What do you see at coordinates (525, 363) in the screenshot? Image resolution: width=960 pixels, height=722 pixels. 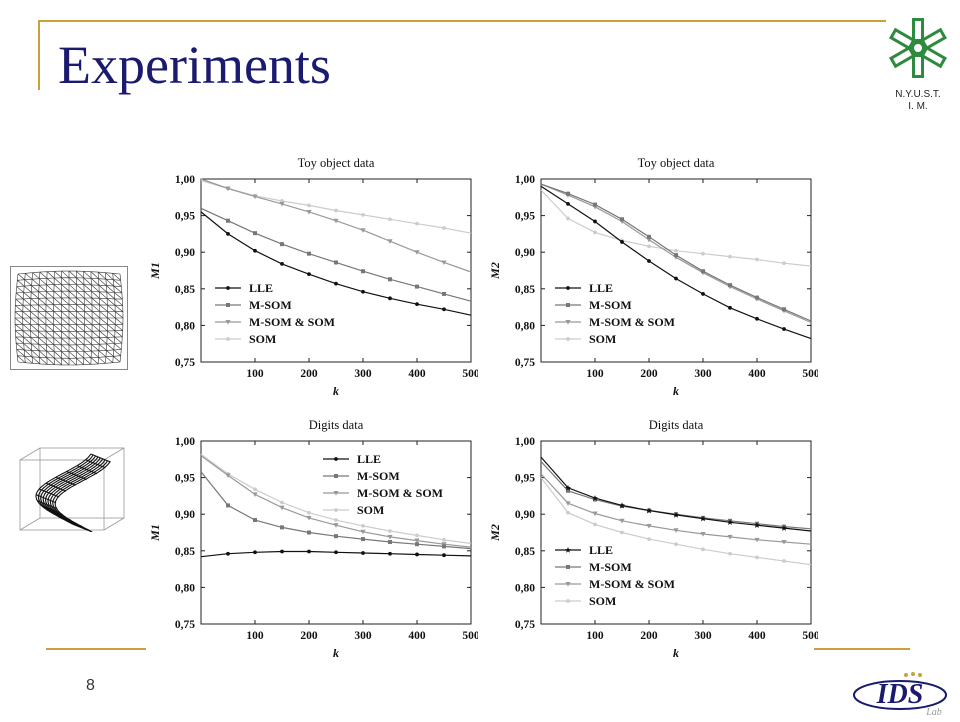 I see `y-tick-label: 0,75` at bounding box center [525, 363].